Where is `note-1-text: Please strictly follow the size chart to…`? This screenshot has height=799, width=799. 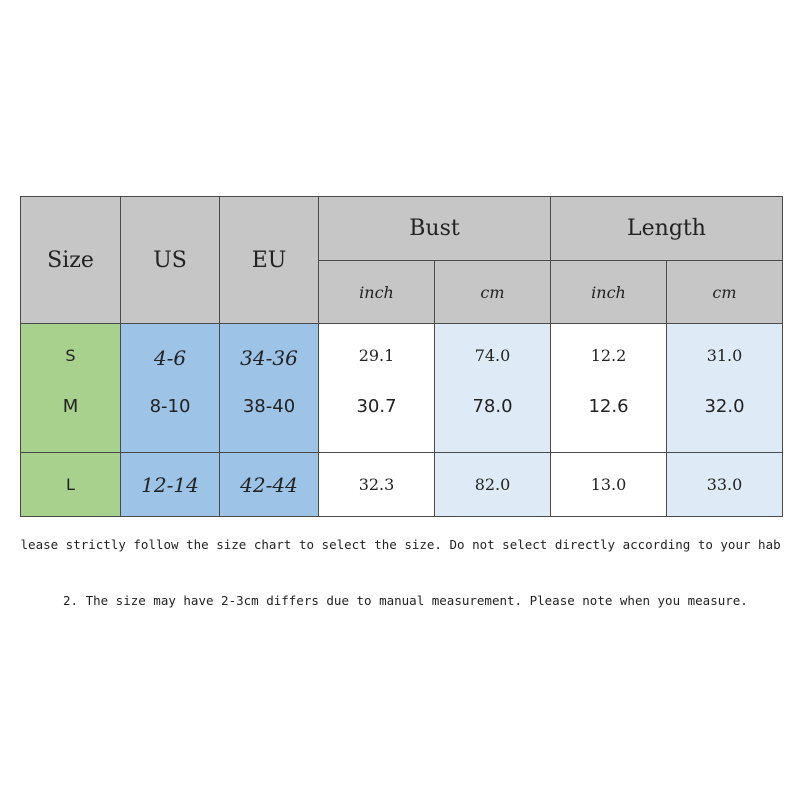
note-1-text: Please strictly follow the size chart to… is located at coordinates (400, 544).